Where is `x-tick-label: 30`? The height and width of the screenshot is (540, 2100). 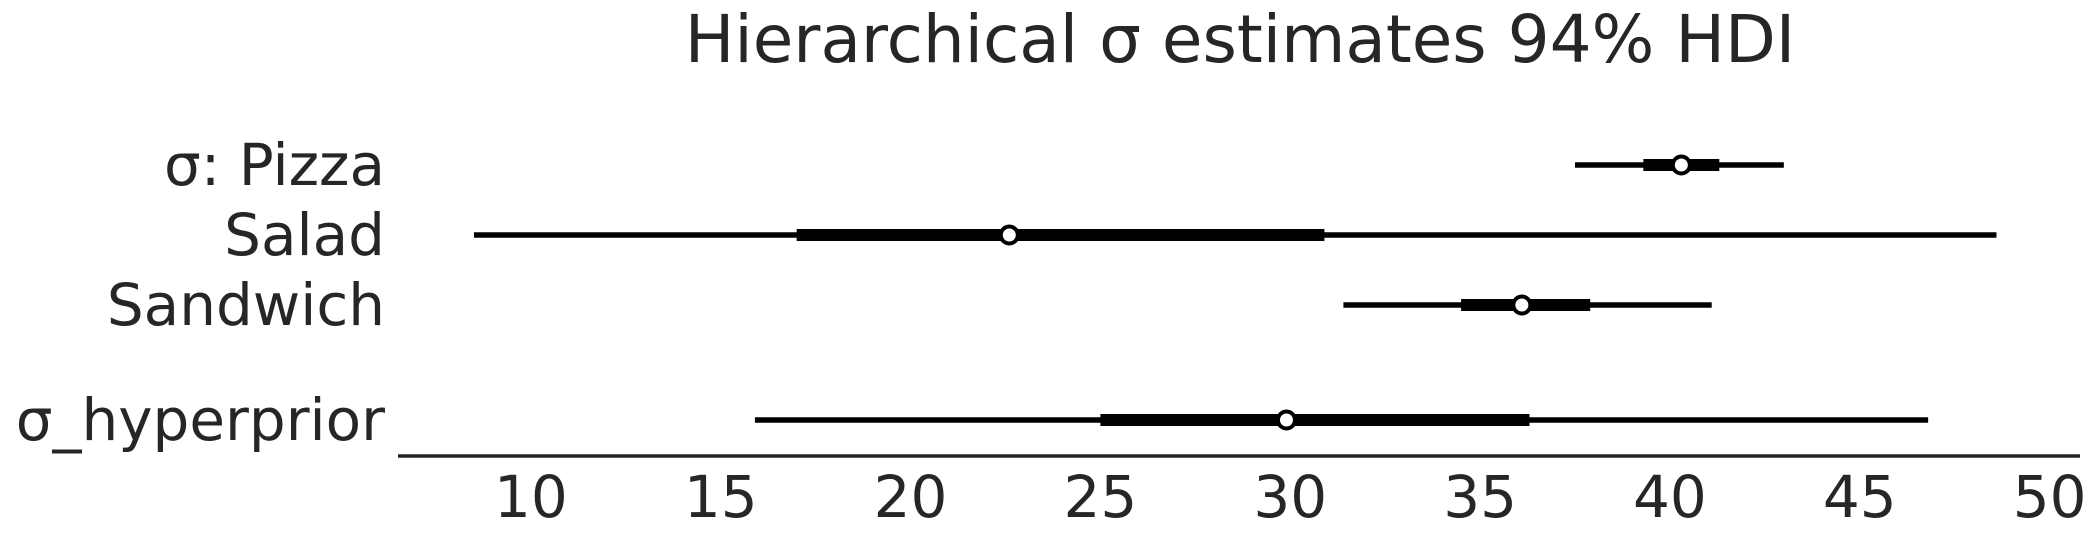
x-tick-label: 30 is located at coordinates (1290, 497).